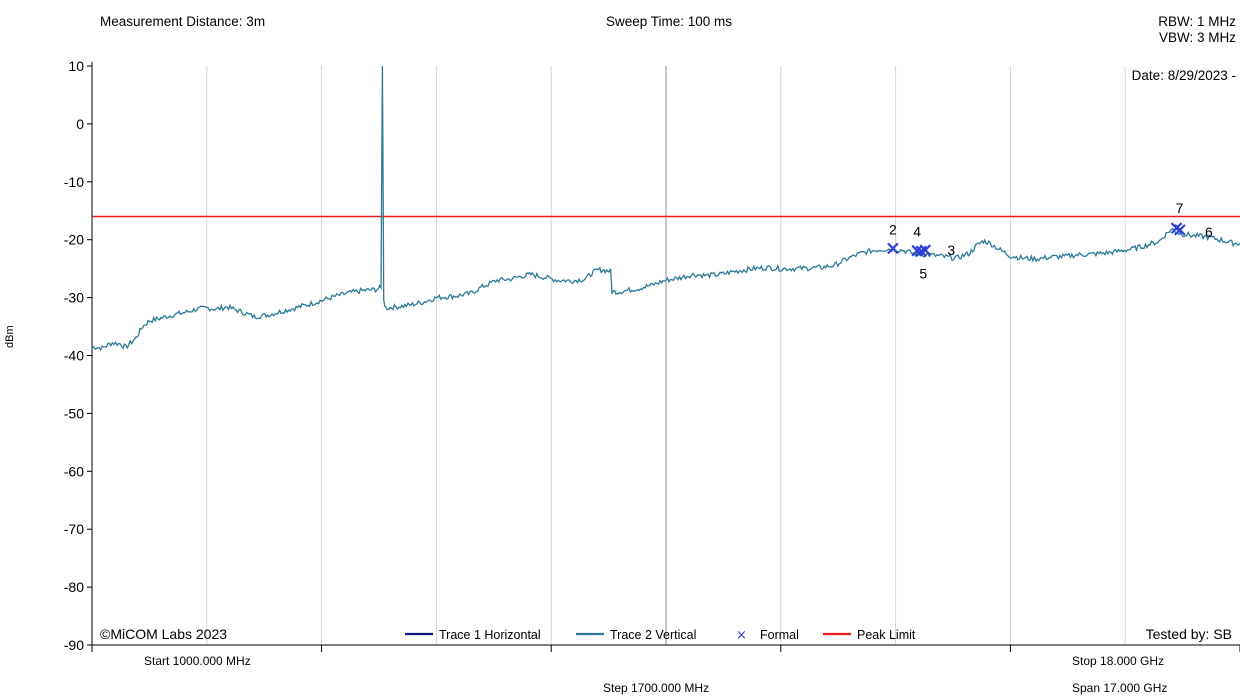 The image size is (1240, 700). Describe the element at coordinates (1180, 208) in the screenshot. I see `marker-label: 7` at that location.